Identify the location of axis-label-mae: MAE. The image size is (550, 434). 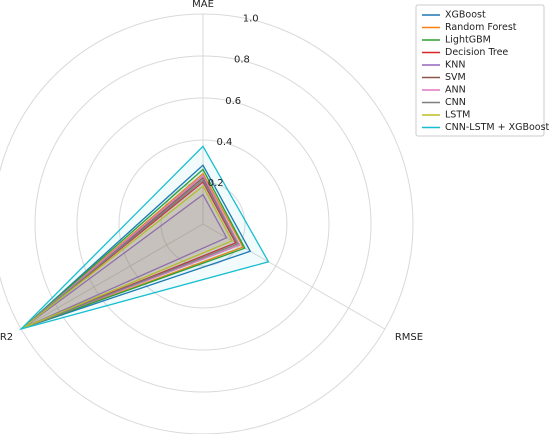
(203, 5).